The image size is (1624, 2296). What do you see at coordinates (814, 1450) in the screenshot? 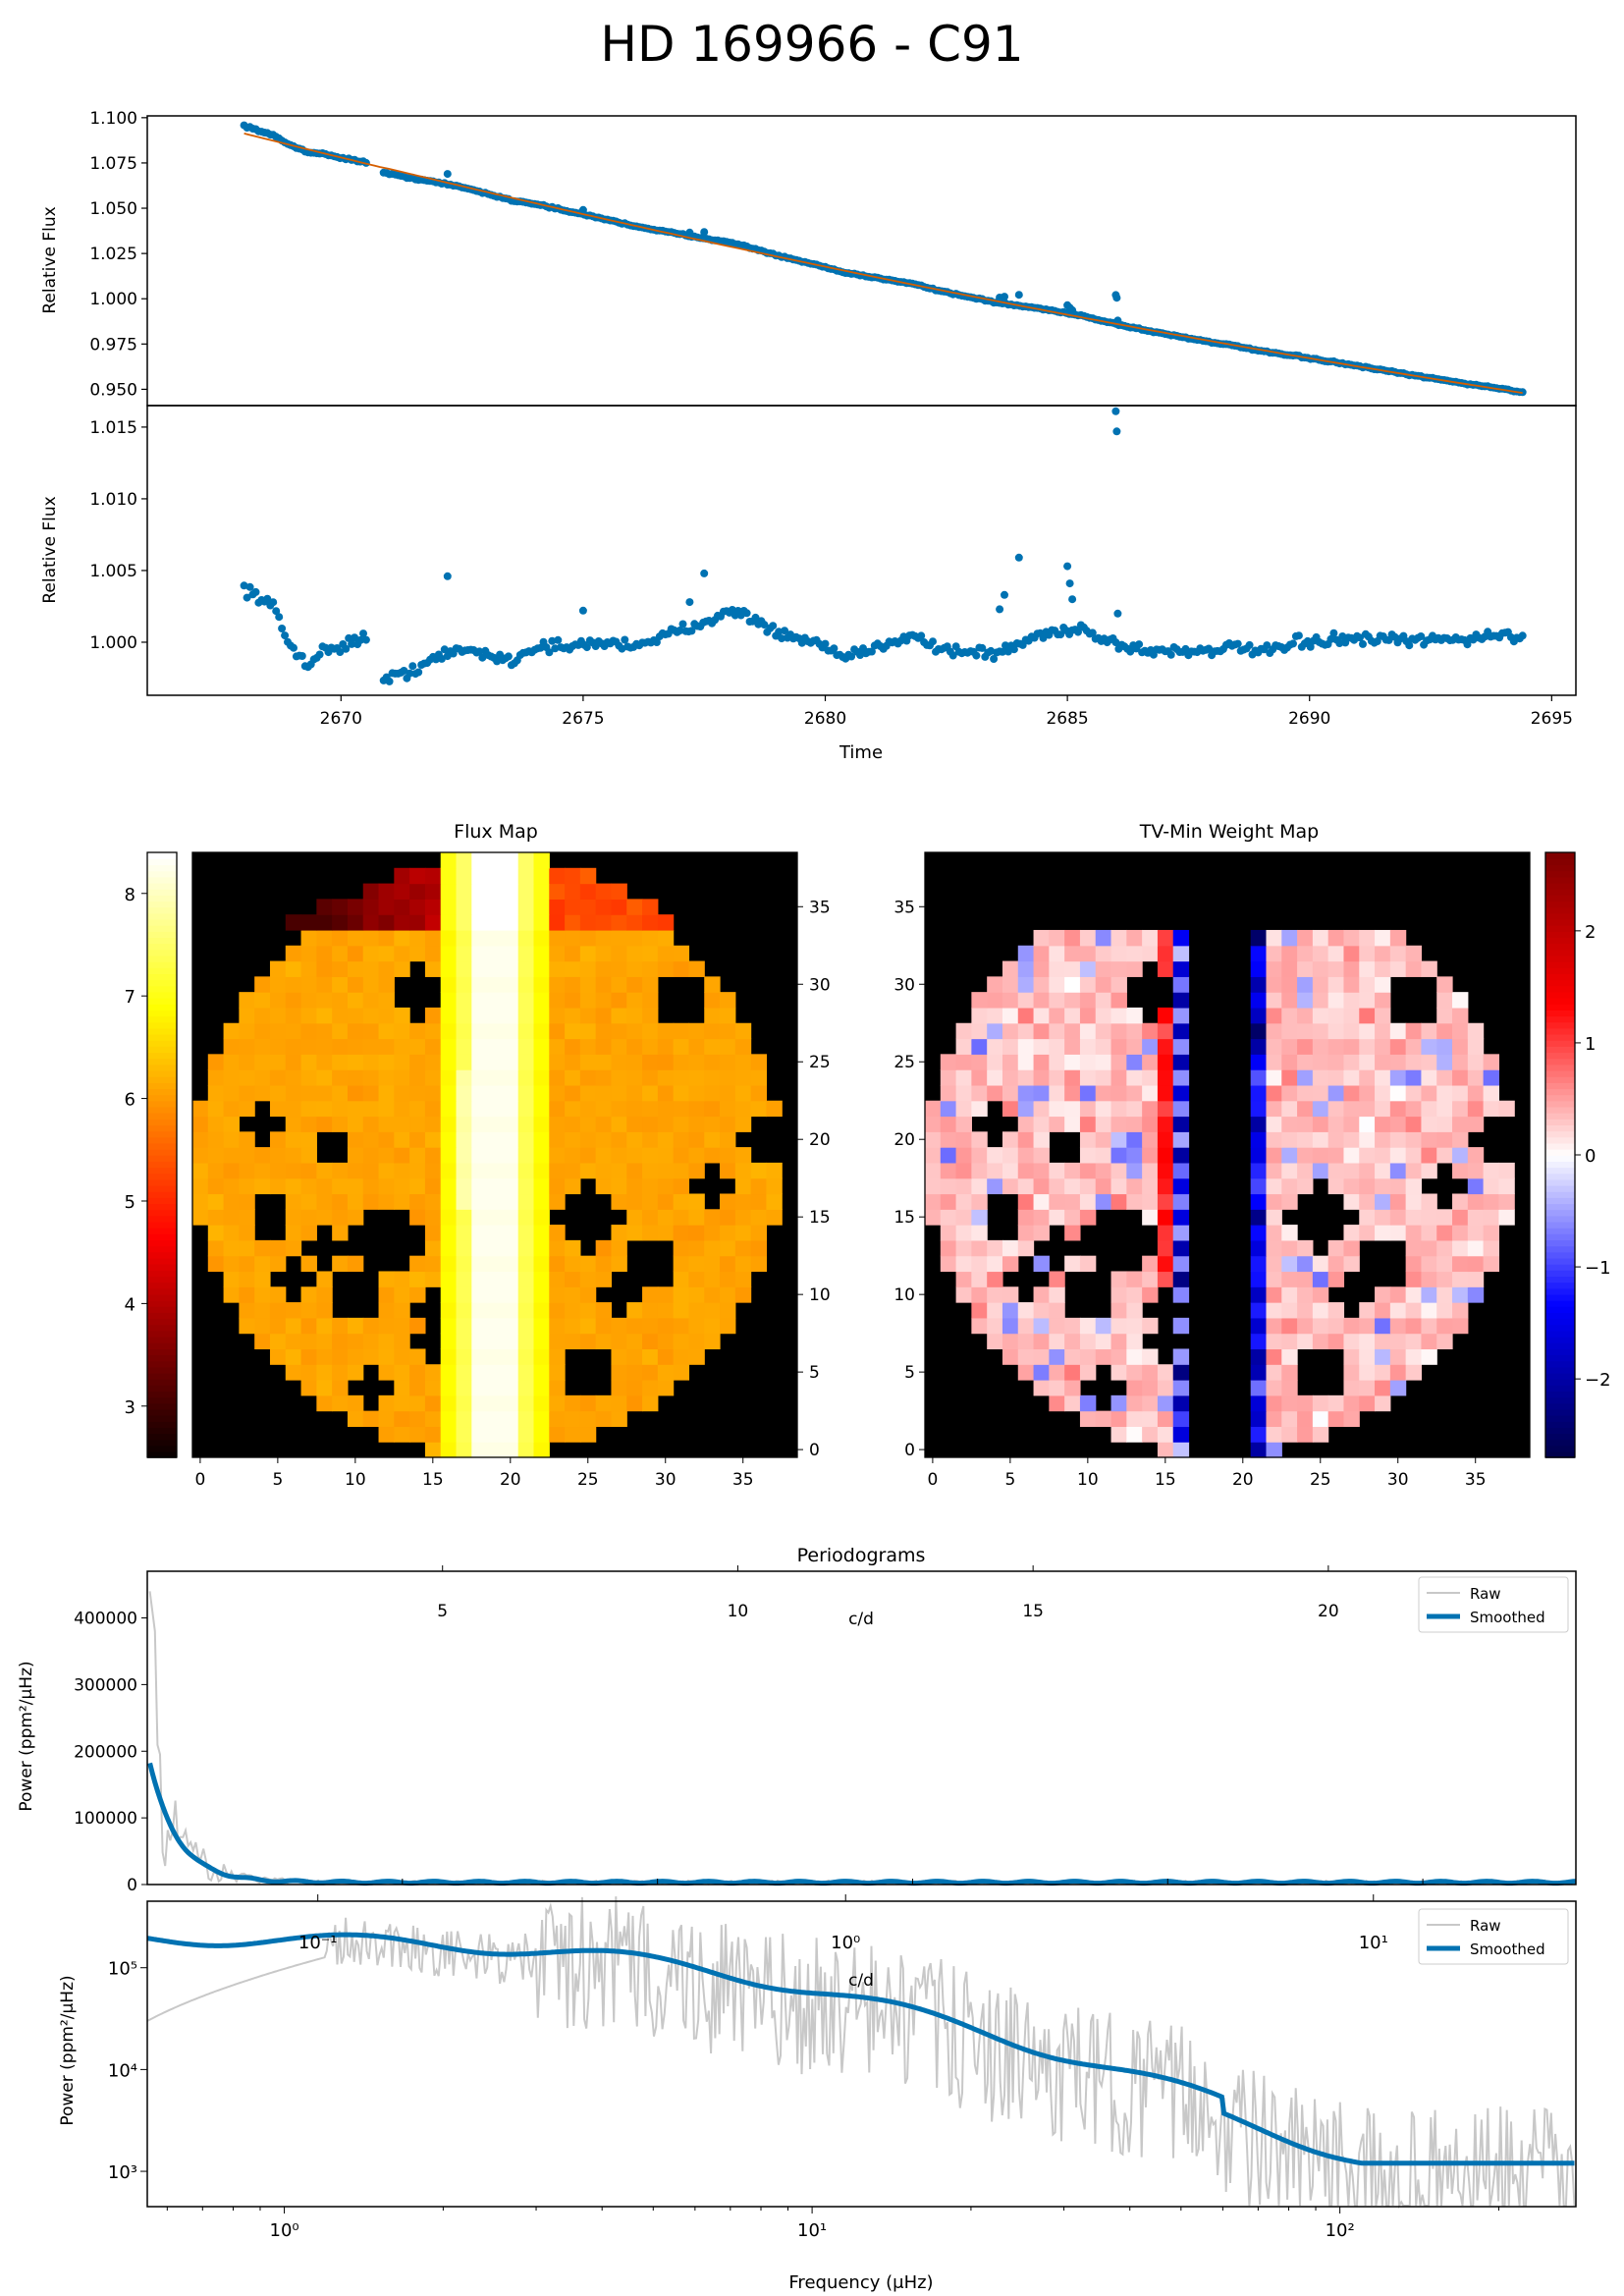
I see `y-tick-label: 0` at bounding box center [814, 1450].